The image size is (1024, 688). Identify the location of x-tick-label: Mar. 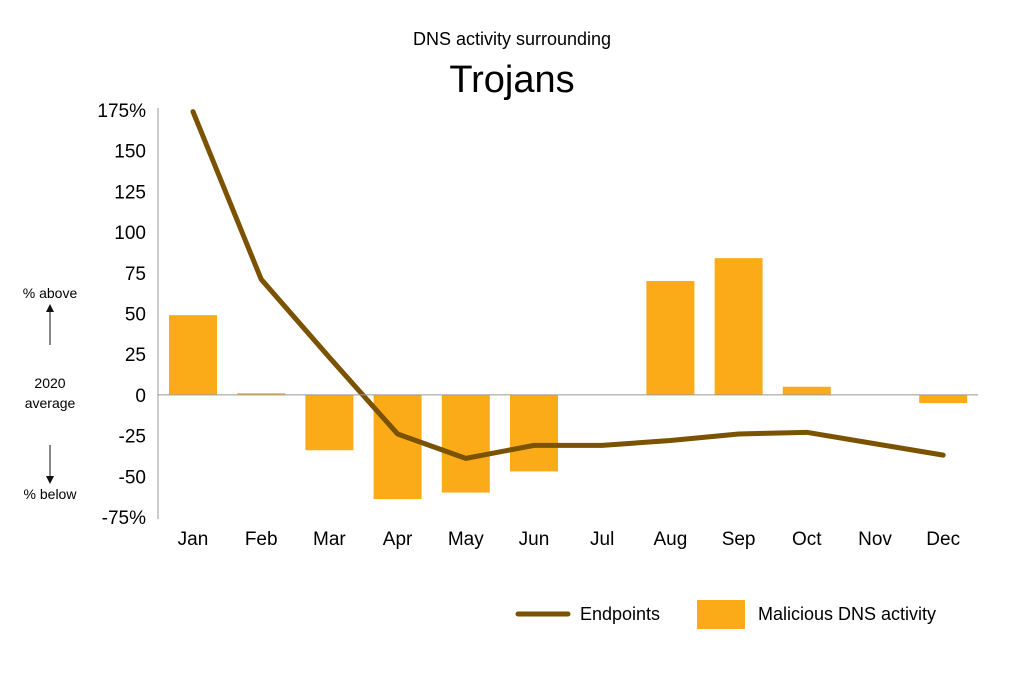
(329, 539).